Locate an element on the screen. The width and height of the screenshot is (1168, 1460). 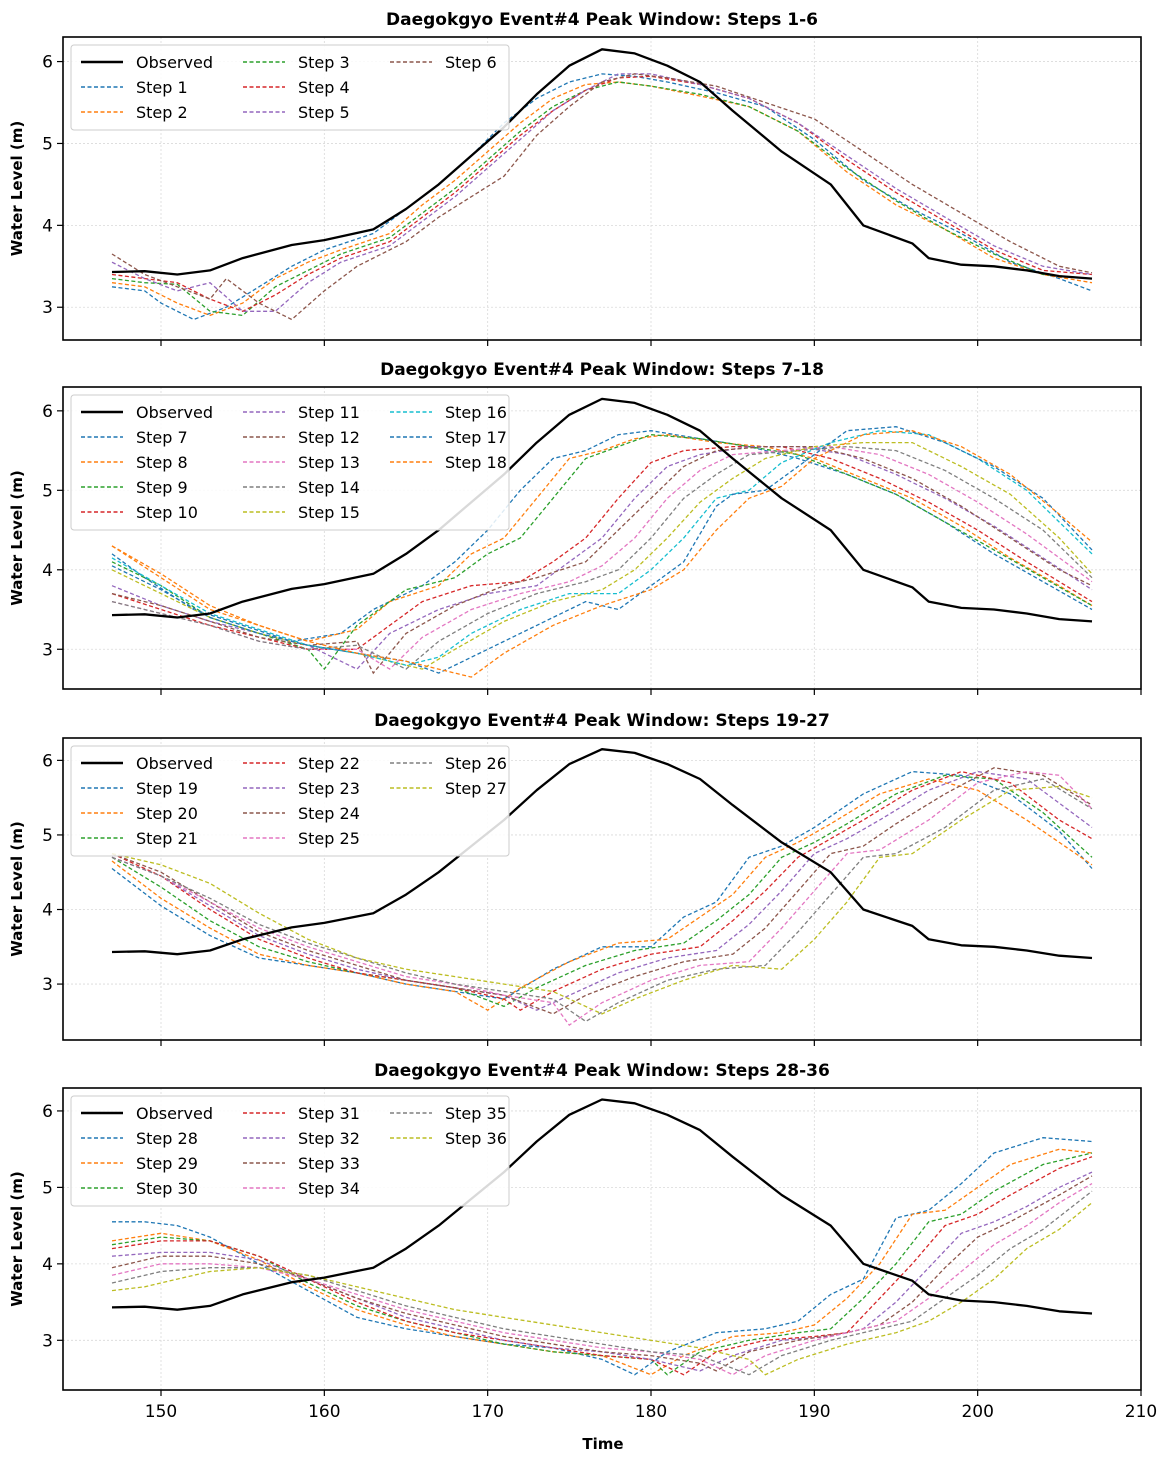
legend-entry: Step 17 is located at coordinates (476, 437).